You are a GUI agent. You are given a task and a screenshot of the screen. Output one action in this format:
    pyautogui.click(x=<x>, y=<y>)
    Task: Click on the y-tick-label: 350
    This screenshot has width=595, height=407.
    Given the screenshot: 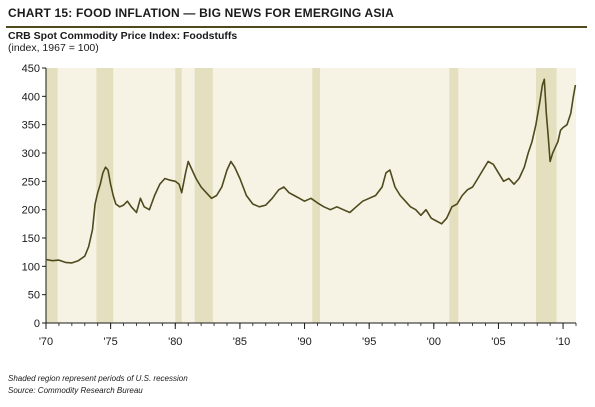 What is the action you would take?
    pyautogui.click(x=31, y=126)
    